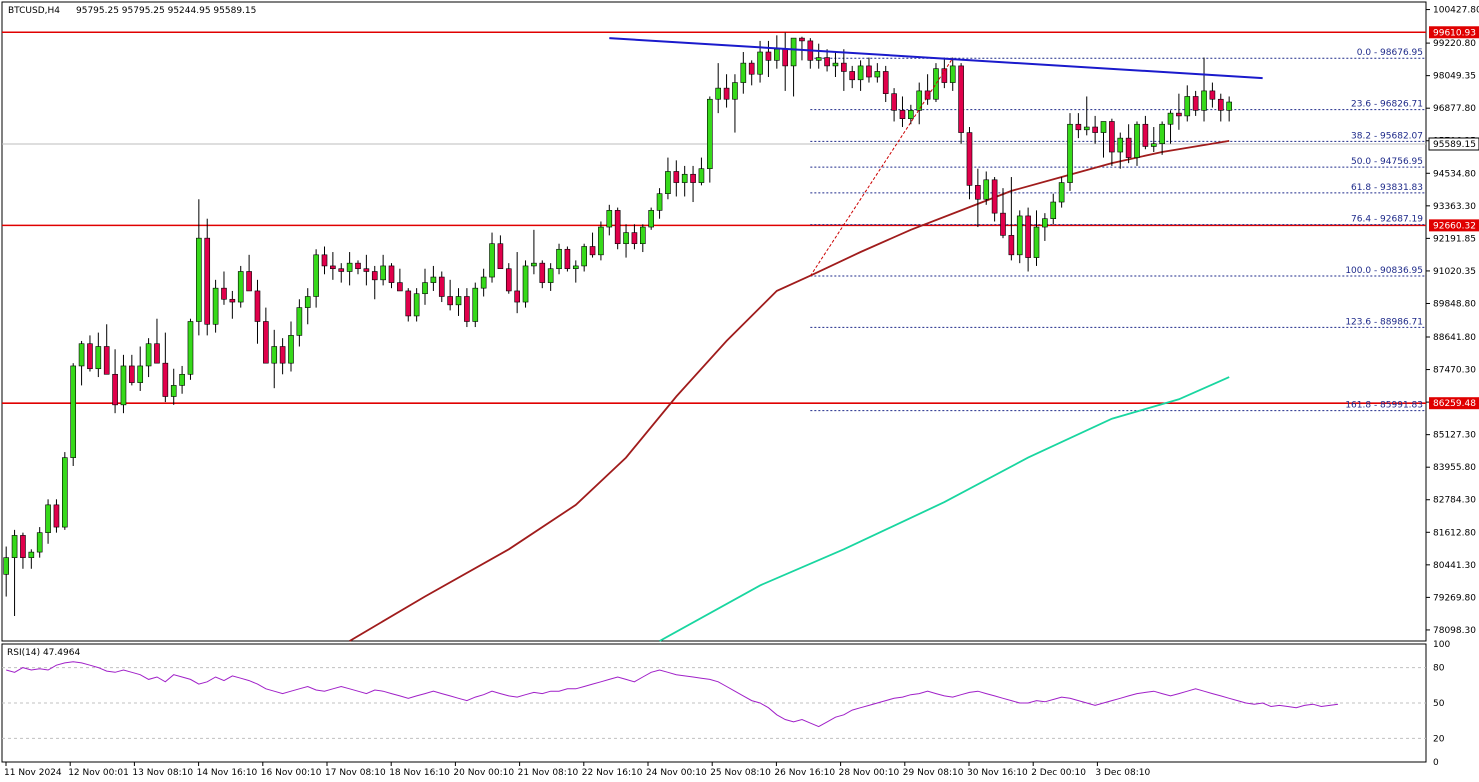 Image resolution: width=1479 pixels, height=782 pixels. Describe the element at coordinates (483, 773) in the screenshot. I see `time-tick-label: 20 Nov 00:10` at that location.